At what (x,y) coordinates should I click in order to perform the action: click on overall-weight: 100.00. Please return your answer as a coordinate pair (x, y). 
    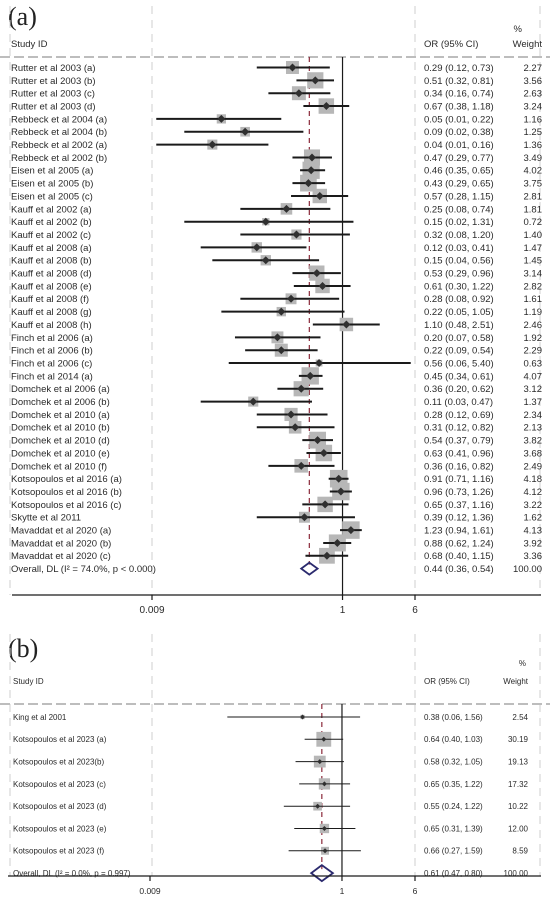
    Looking at the image, I should click on (516, 873).